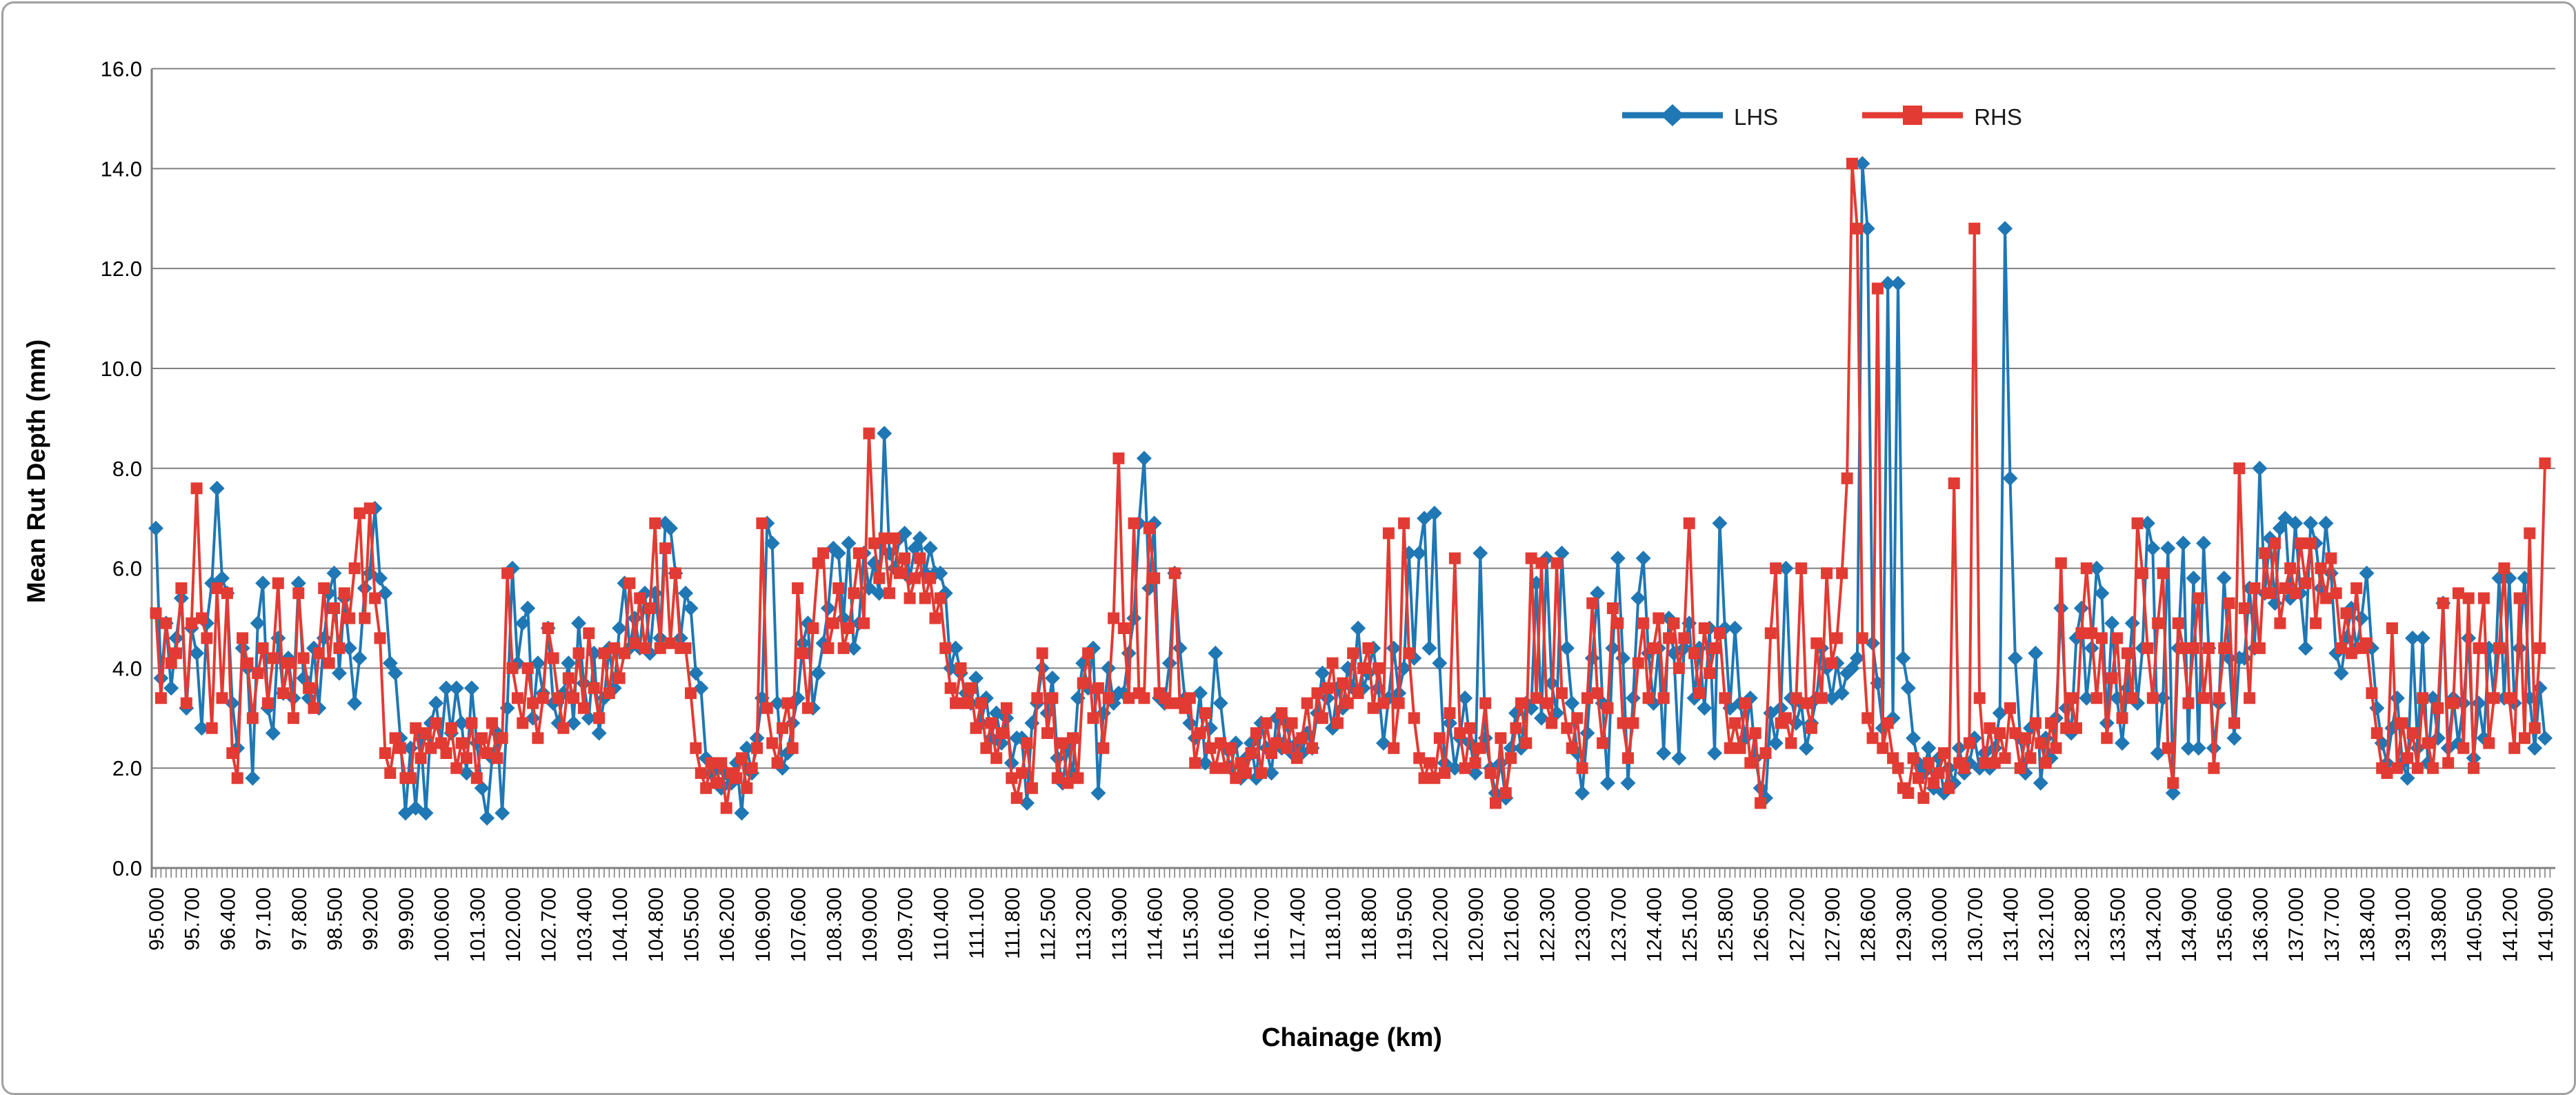  Describe the element at coordinates (1761, 924) in the screenshot. I see `svg-text: 126.500` at that location.